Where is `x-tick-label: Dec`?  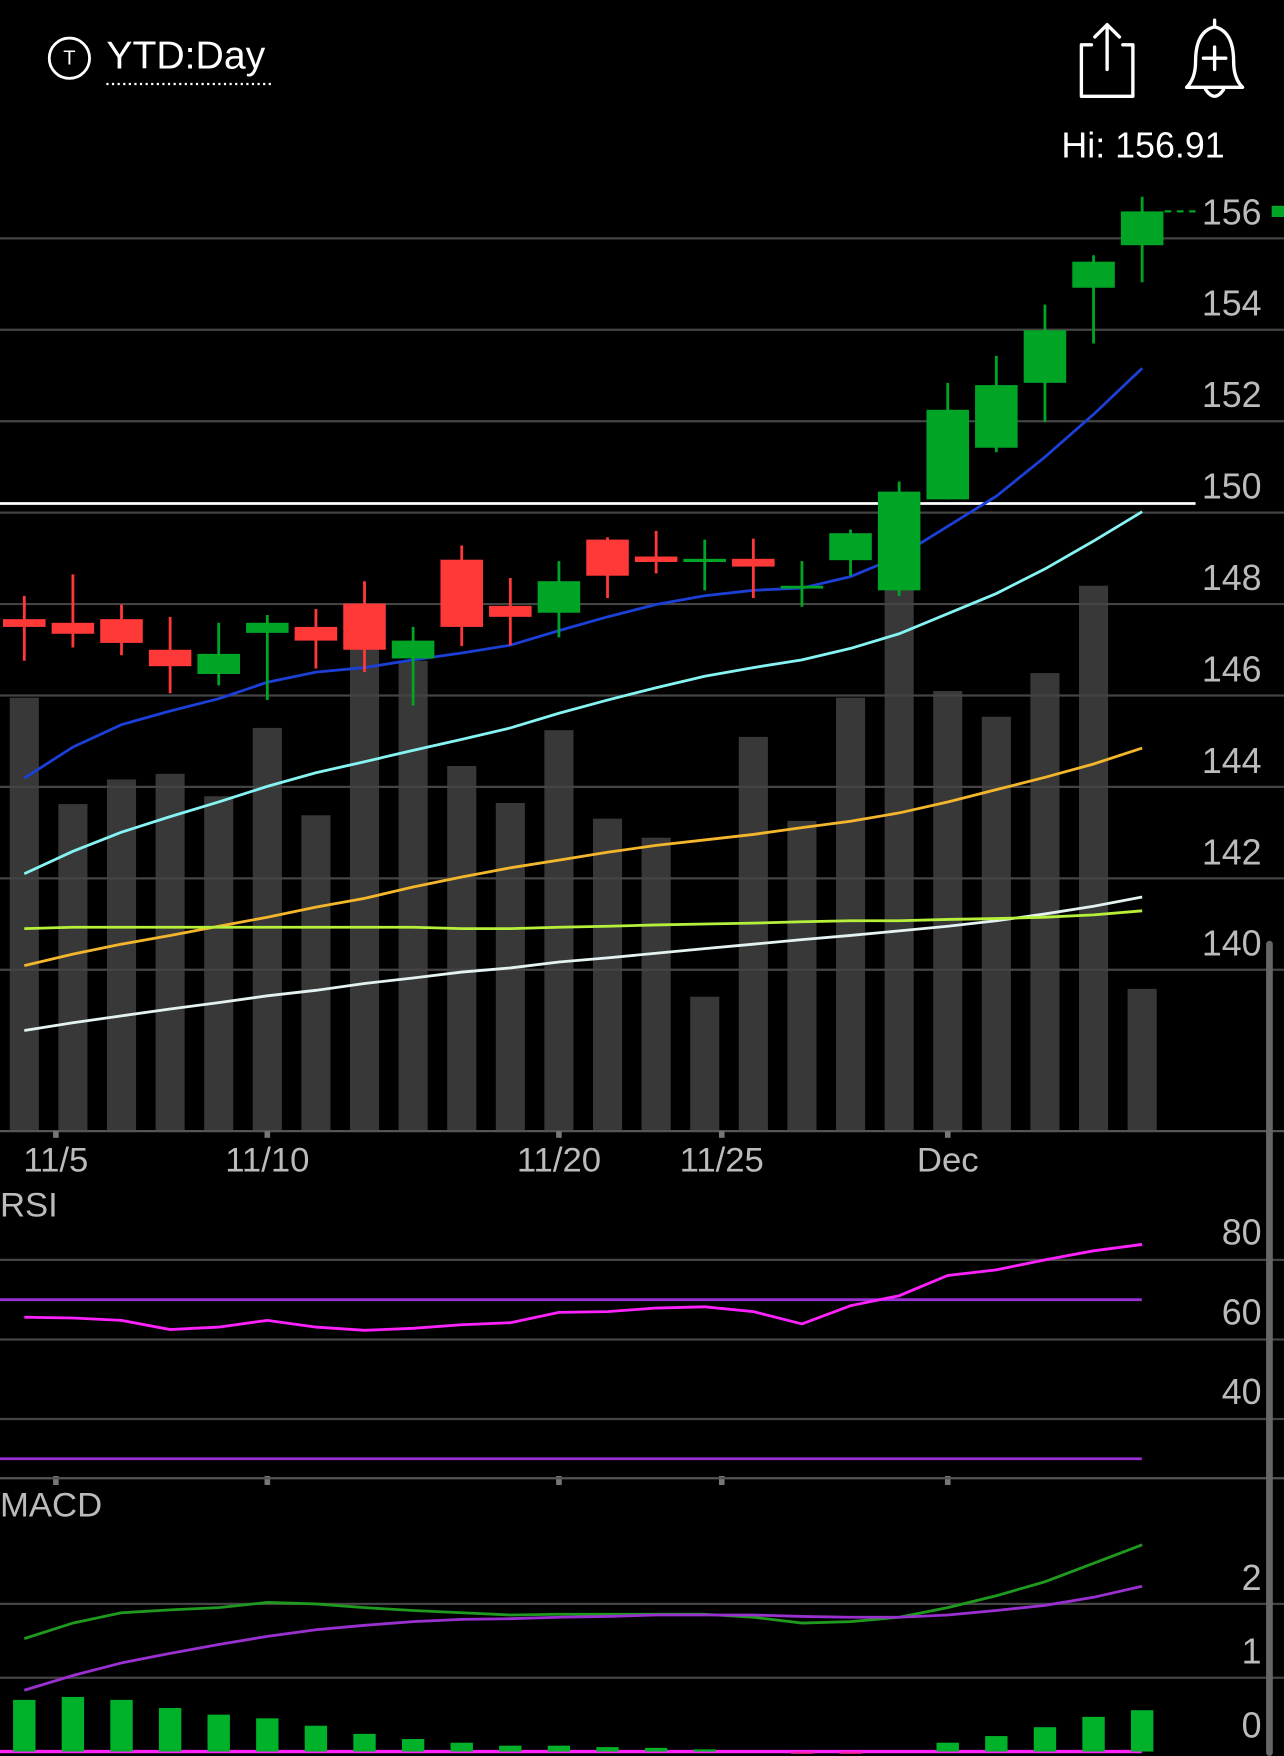
x-tick-label: Dec is located at coordinates (948, 1161).